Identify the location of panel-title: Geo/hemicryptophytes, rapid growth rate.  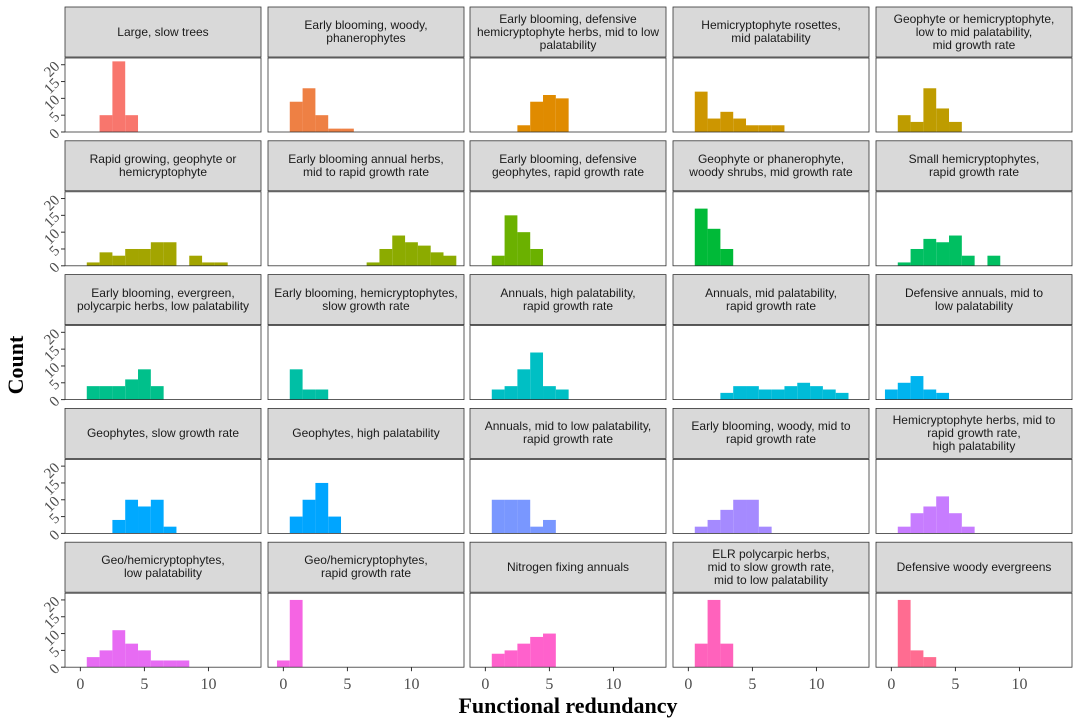
(366, 567).